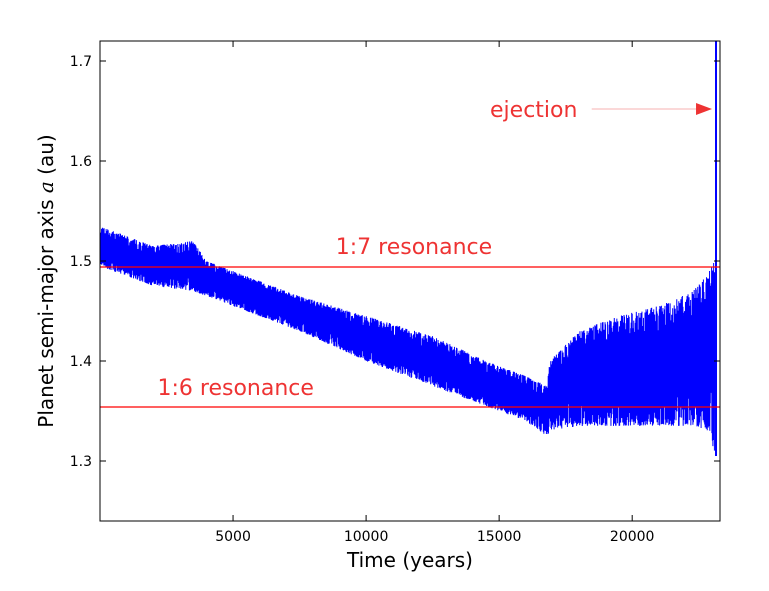  What do you see at coordinates (81, 62) in the screenshot?
I see `y-tick-label-4: 1.7` at bounding box center [81, 62].